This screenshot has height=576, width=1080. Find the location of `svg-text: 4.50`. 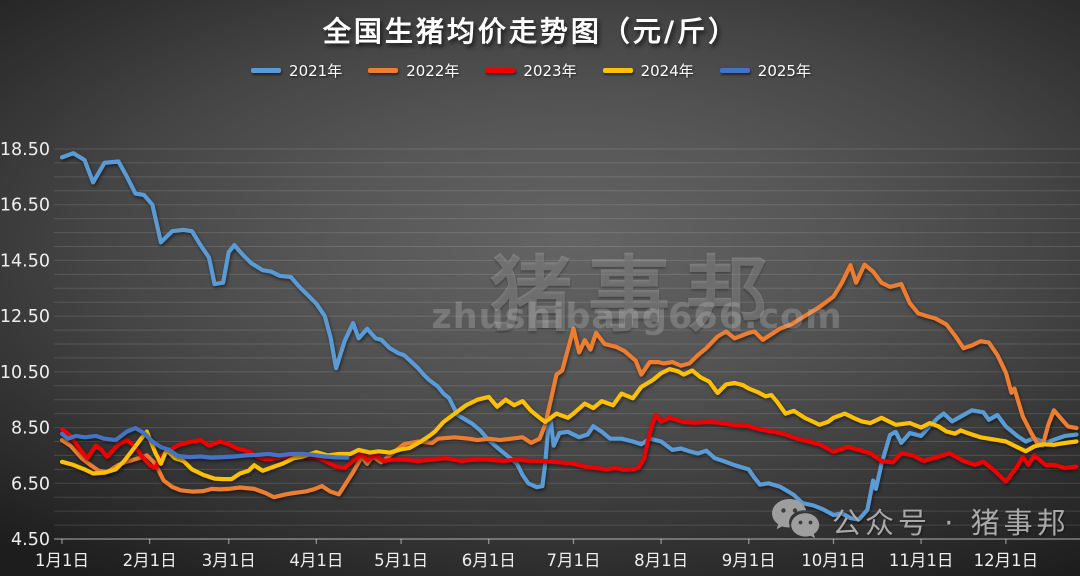

svg-text: 4.50 is located at coordinates (30, 540).